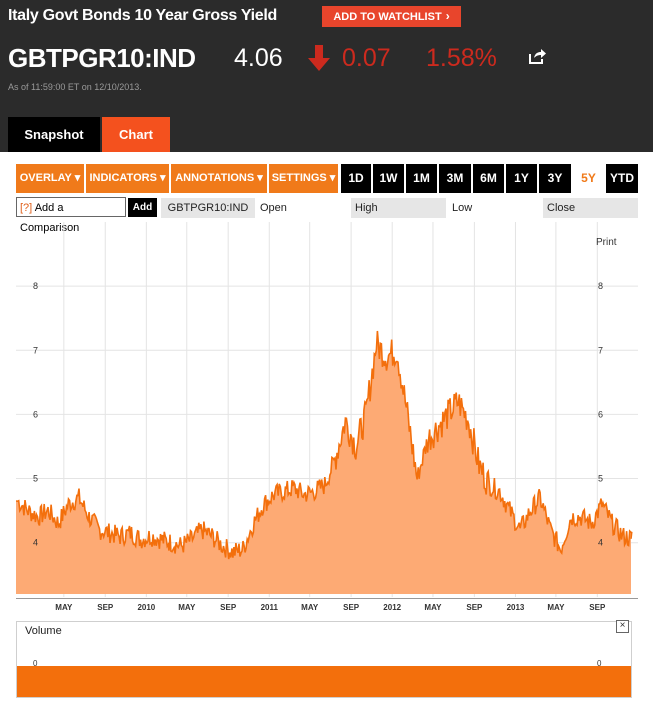 The height and width of the screenshot is (709, 653). Describe the element at coordinates (622, 626) in the screenshot. I see `close-volume-icon: ×` at that location.